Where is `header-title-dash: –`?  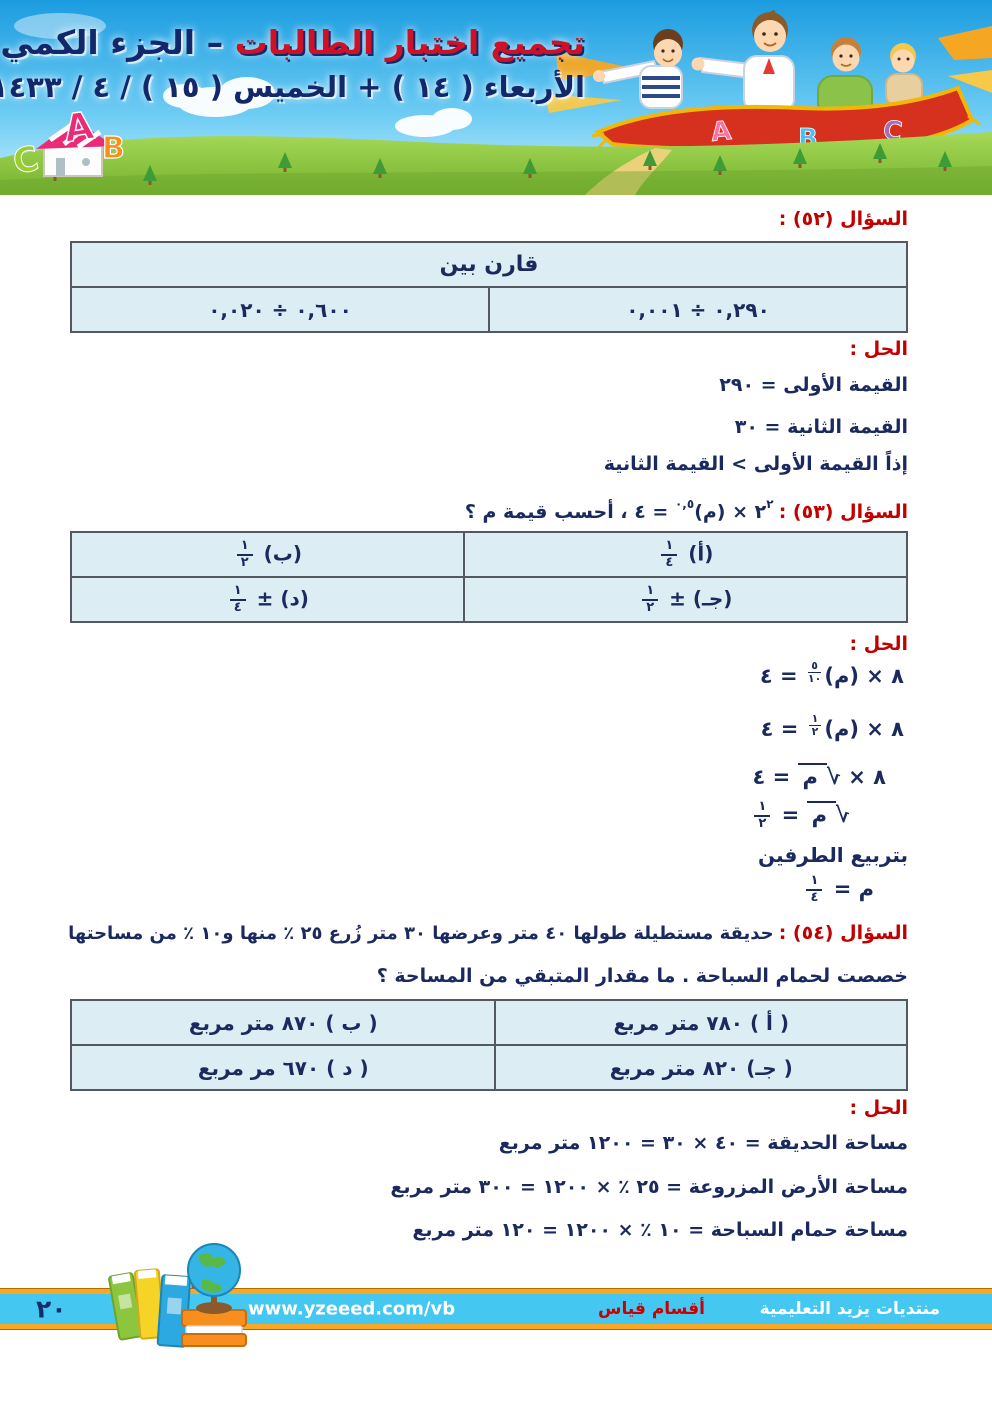 header-title-dash: – is located at coordinates (215, 42).